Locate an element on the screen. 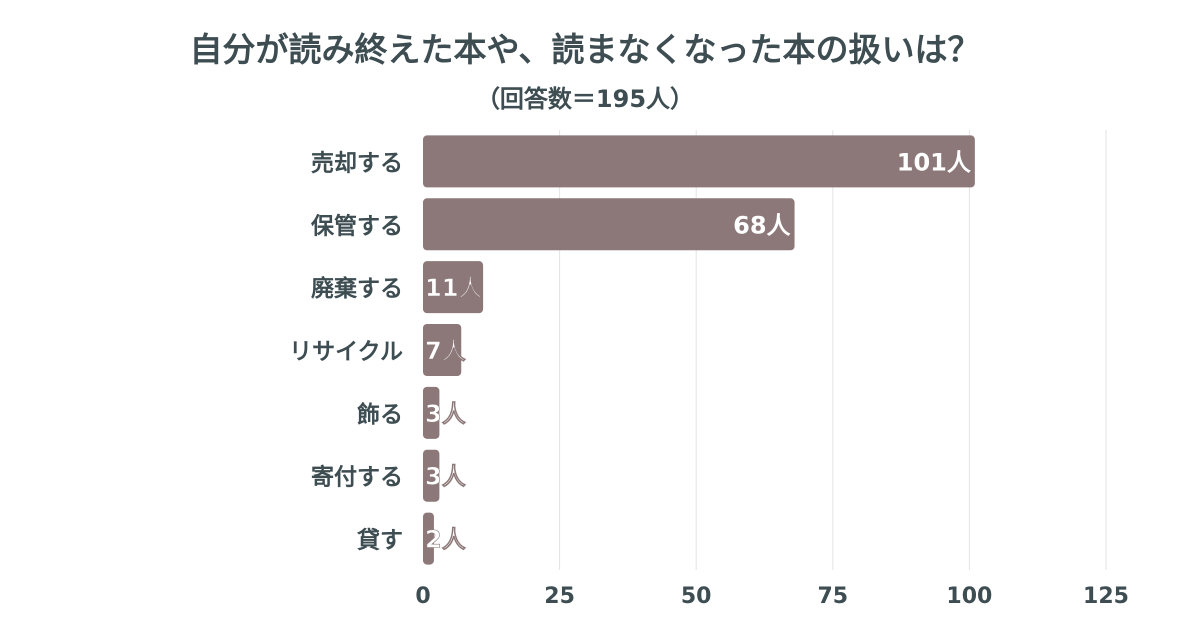  x-tick-label: 100 is located at coordinates (969, 596).